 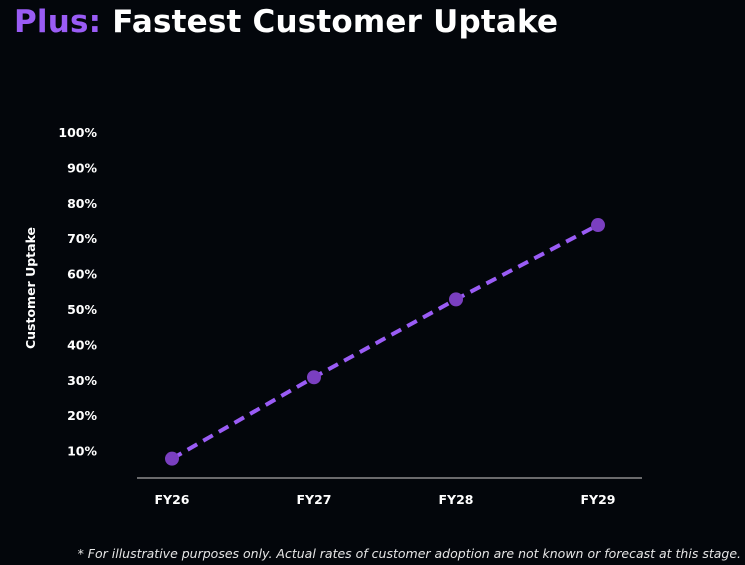 What do you see at coordinates (77, 132) in the screenshot?
I see `y-tick-label: 100%` at bounding box center [77, 132].